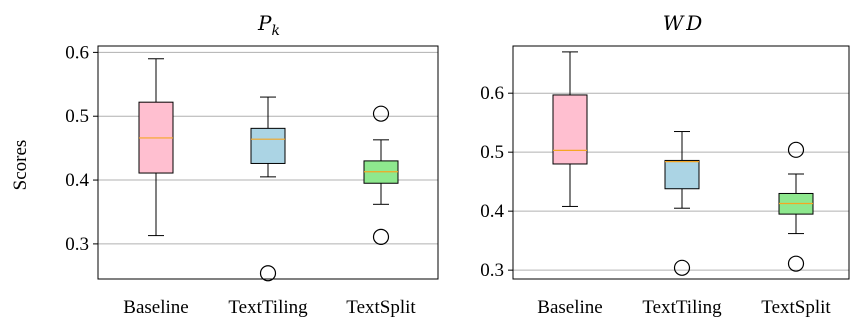 This screenshot has width=854, height=324. What do you see at coordinates (684, 23) in the screenshot?
I see `chart-title-wd: WD` at bounding box center [684, 23].